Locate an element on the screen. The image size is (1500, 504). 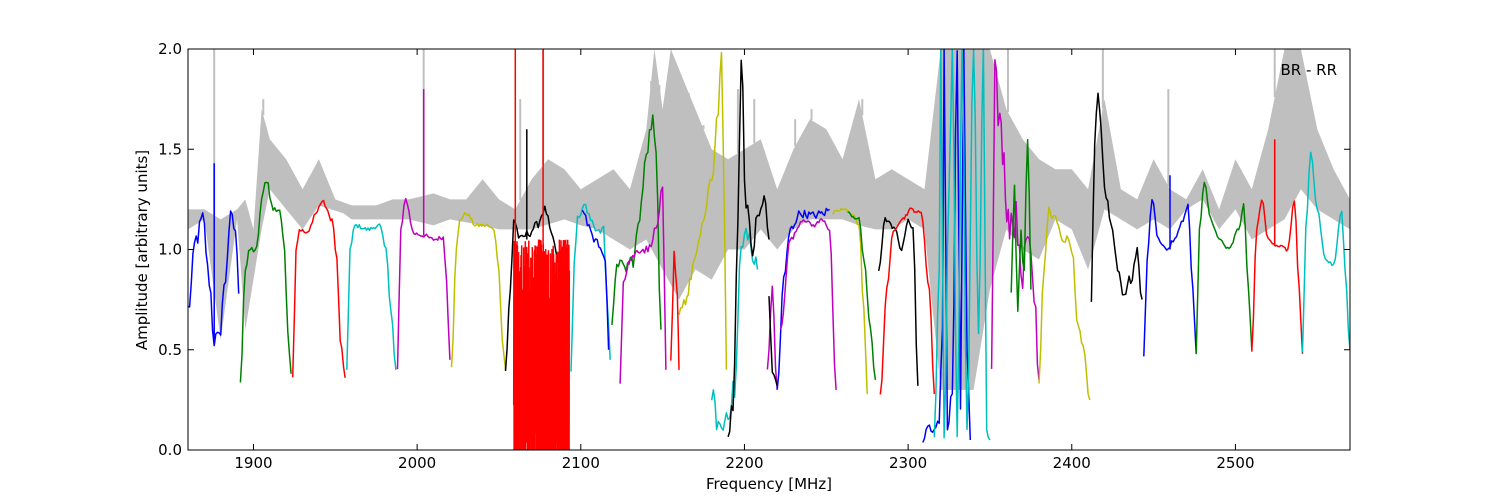
y-tick-label: 2.0 is located at coordinates (170, 49).